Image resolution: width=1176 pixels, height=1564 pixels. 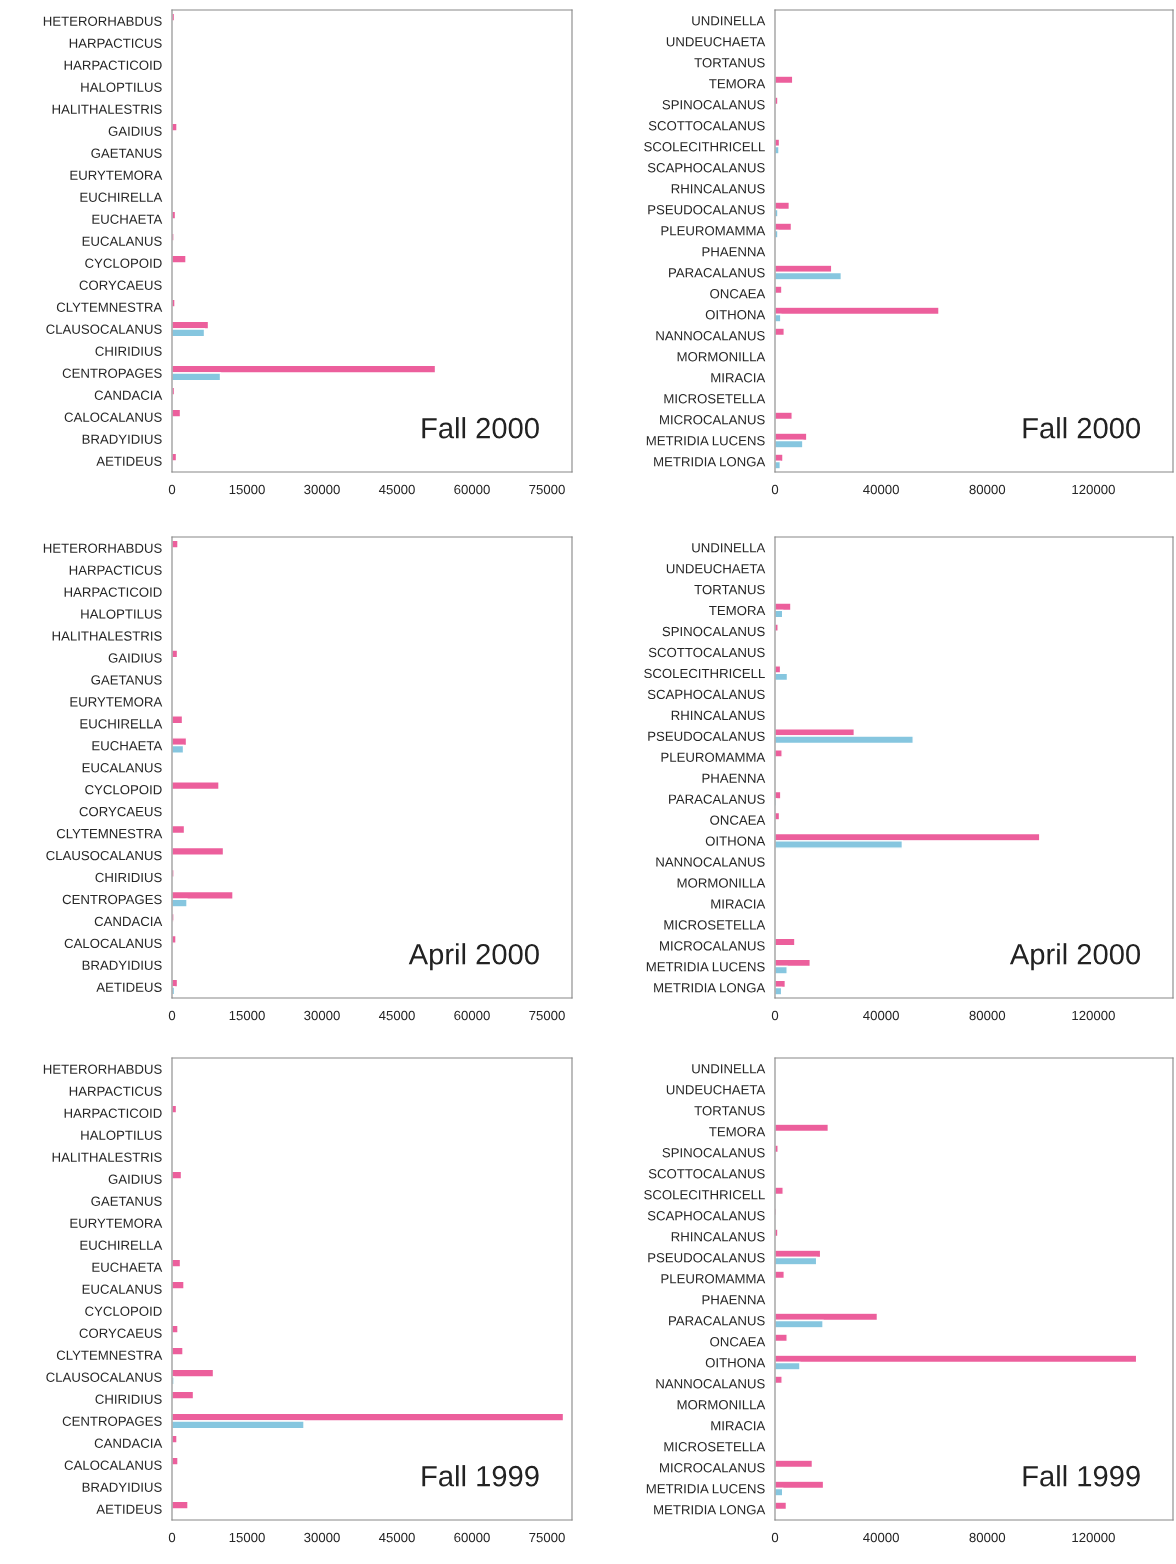 I want to click on y-tick-label: EUCHAETA, so click(x=127, y=746).